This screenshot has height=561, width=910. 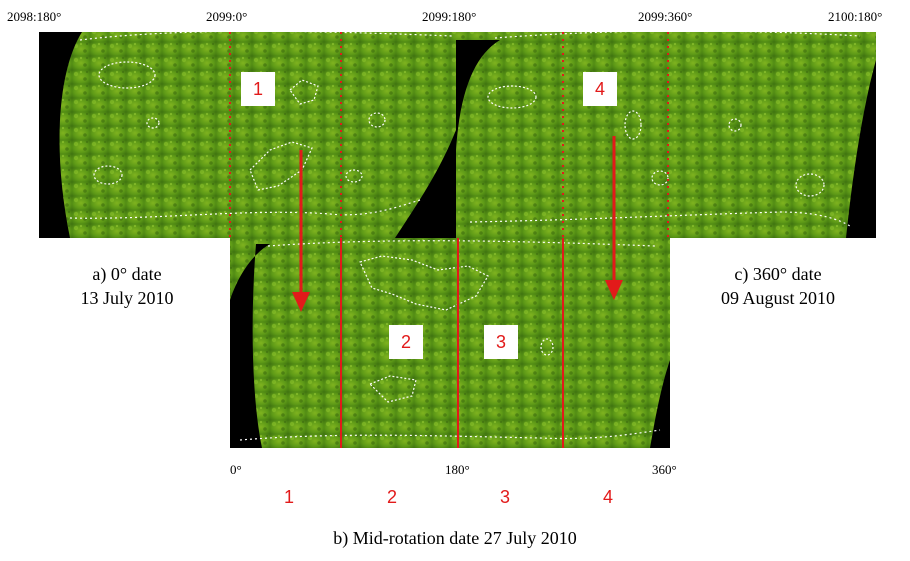 What do you see at coordinates (236, 469) in the screenshot?
I see `bottom-axis-label-0: 0°` at bounding box center [236, 469].